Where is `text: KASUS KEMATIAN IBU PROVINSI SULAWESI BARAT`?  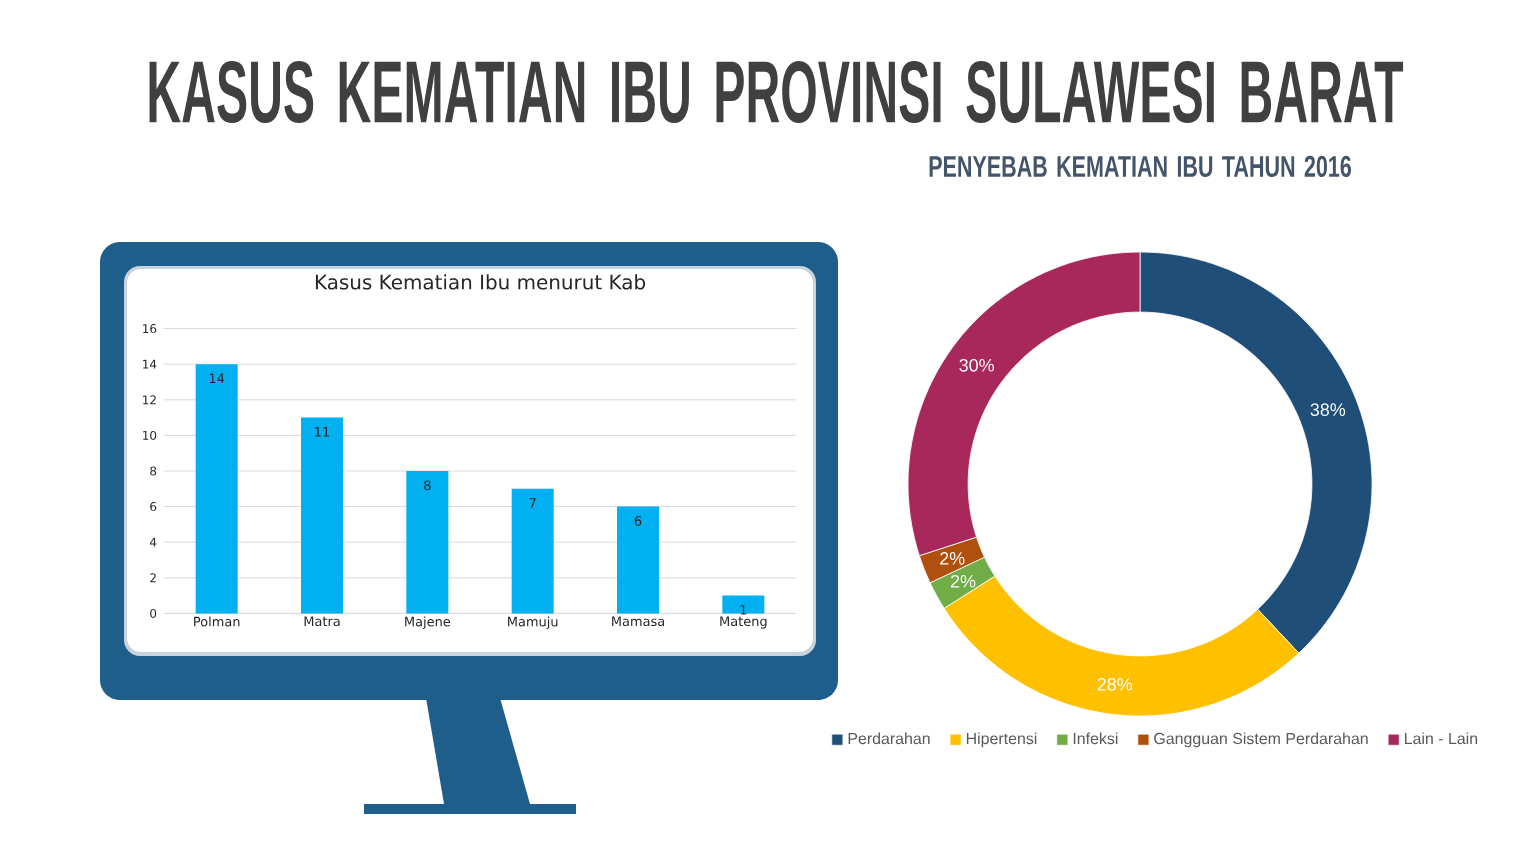
text: KASUS KEMATIAN IBU PROVINSI SULAWESI BARAT is located at coordinates (776, 92).